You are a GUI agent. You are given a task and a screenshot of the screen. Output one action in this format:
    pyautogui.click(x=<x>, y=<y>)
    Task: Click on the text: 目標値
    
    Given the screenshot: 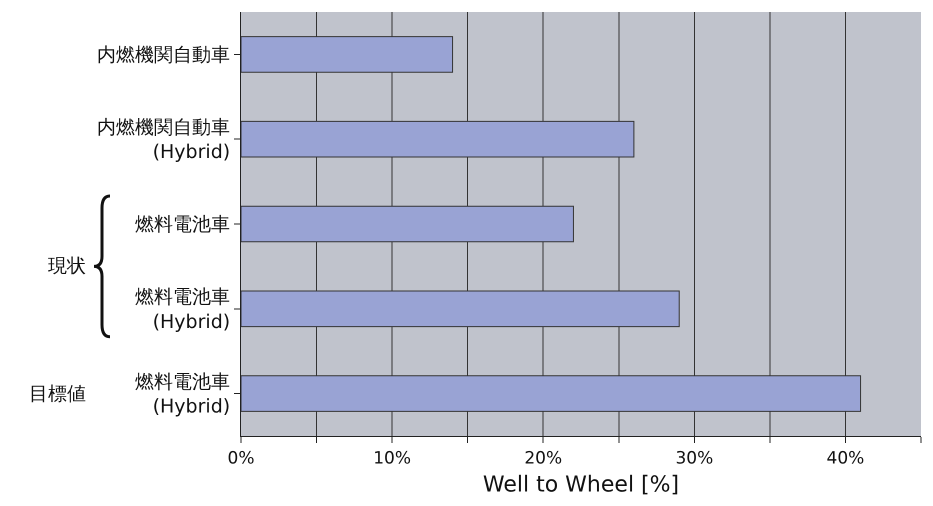 What is the action you would take?
    pyautogui.click(x=57, y=394)
    